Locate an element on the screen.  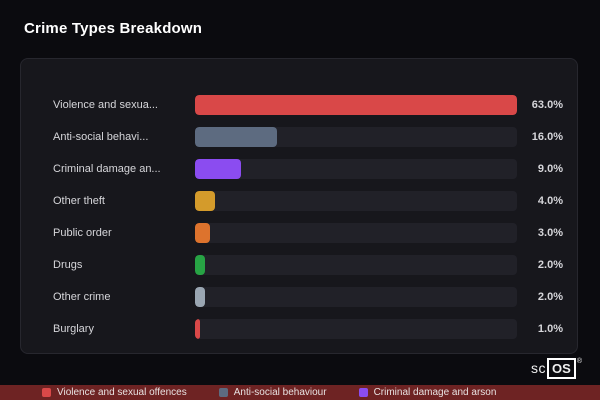
bar-other-theft is located at coordinates (205, 201).